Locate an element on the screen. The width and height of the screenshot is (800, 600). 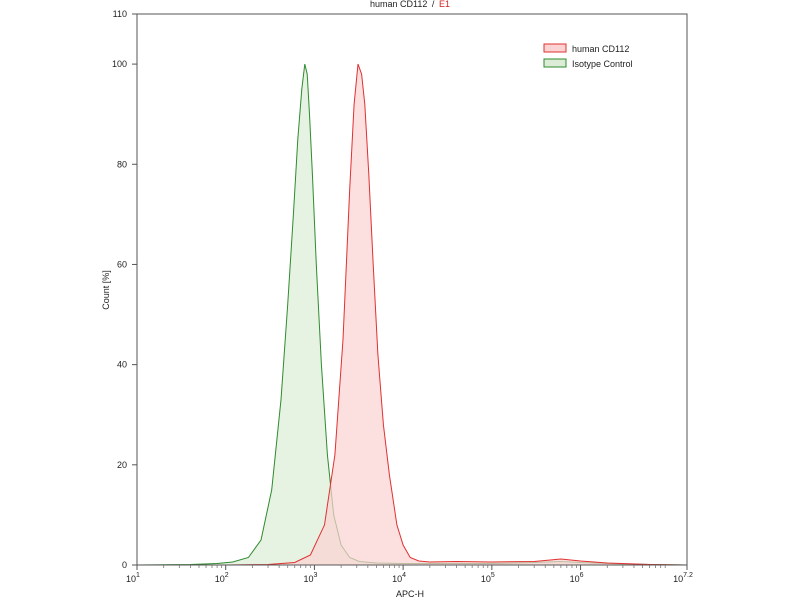
legend-swatch-isotype-control is located at coordinates (555, 63).